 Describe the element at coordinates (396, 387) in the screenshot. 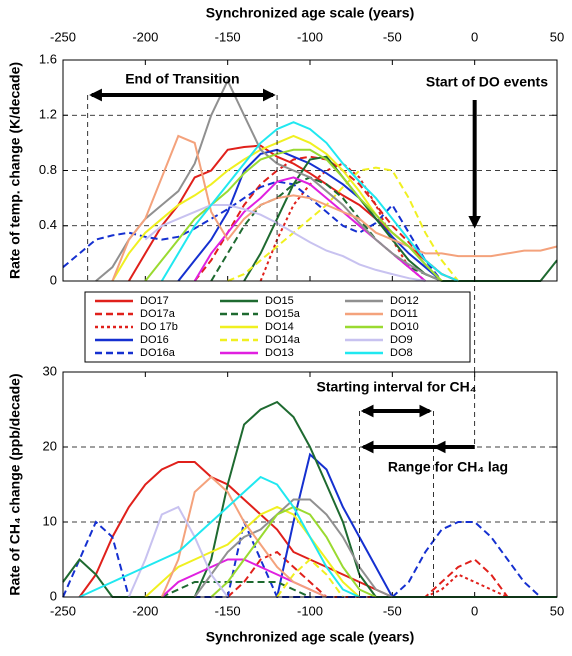

I see `annotation: Starting interval for CH₄` at that location.